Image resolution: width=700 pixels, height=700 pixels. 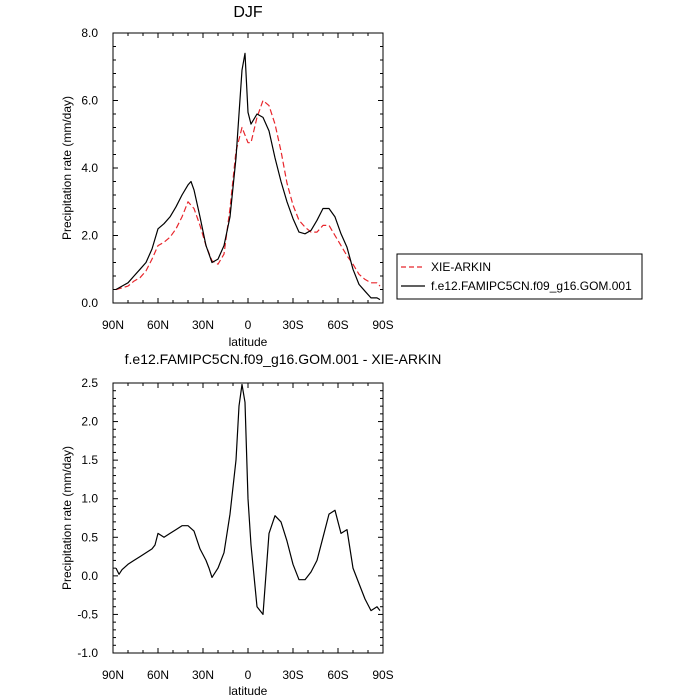 I want to click on bottom-chart-y-tick-label: 2.0, so click(x=89, y=422).